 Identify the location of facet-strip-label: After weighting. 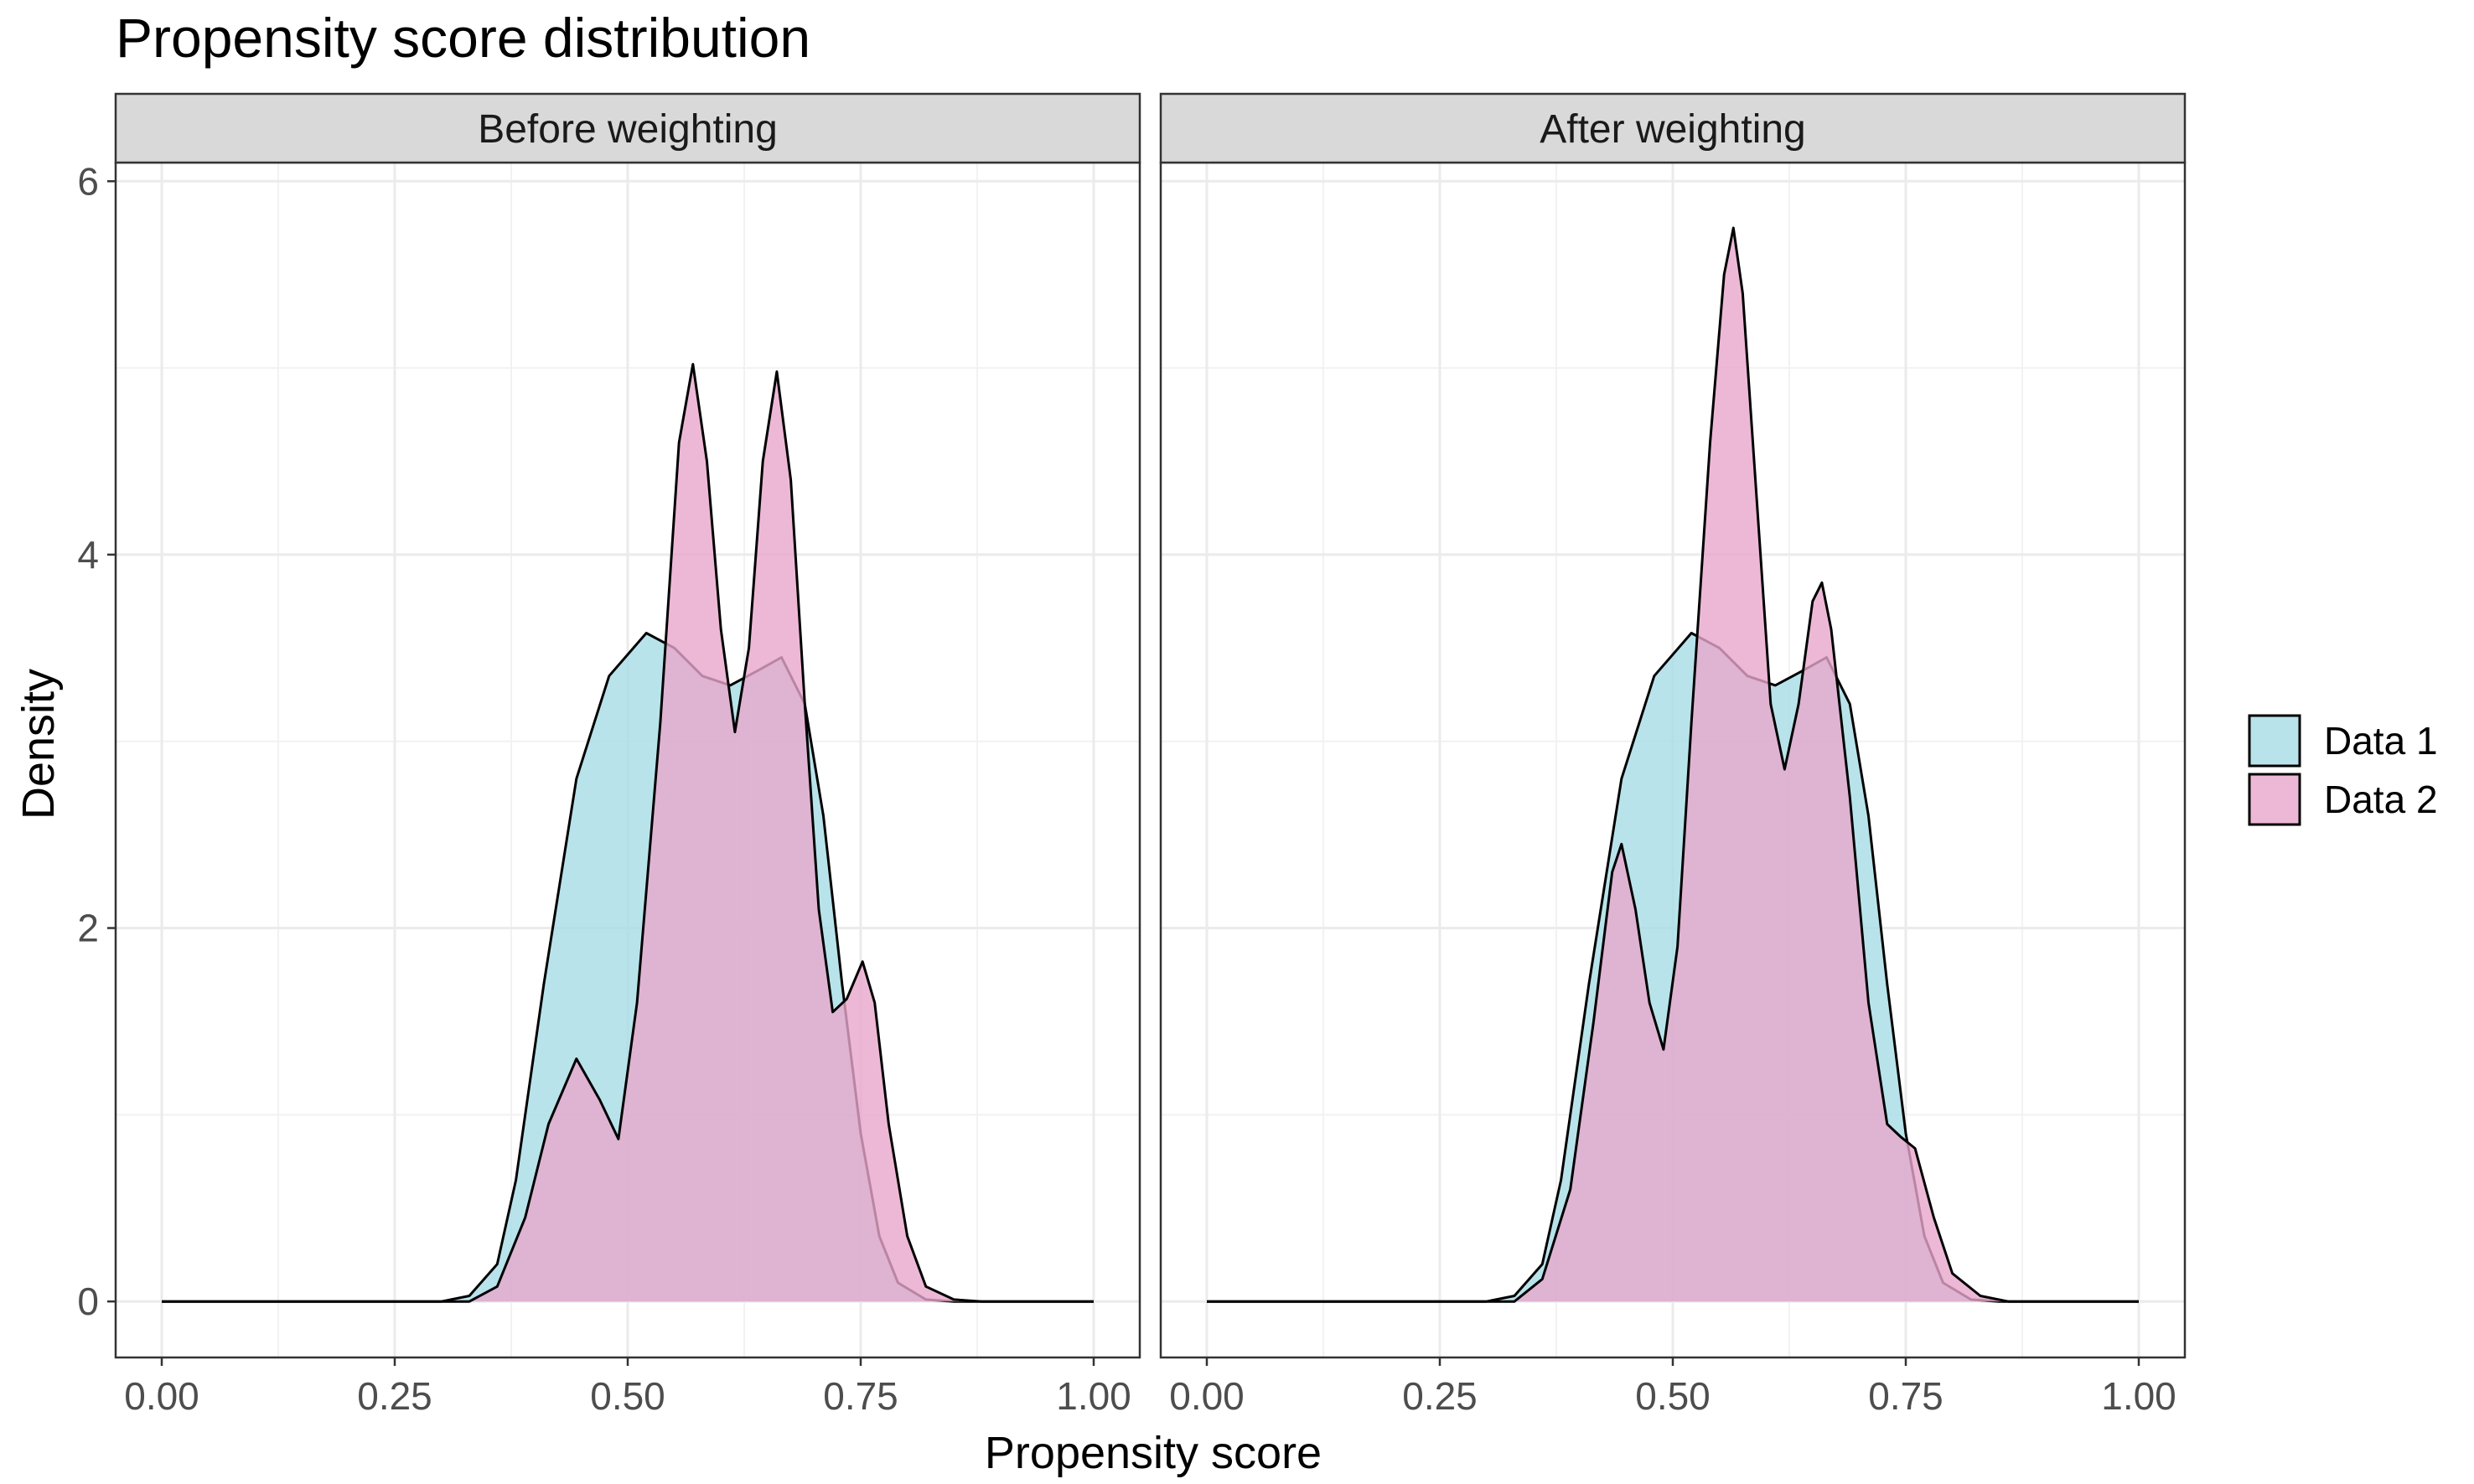
(1673, 129).